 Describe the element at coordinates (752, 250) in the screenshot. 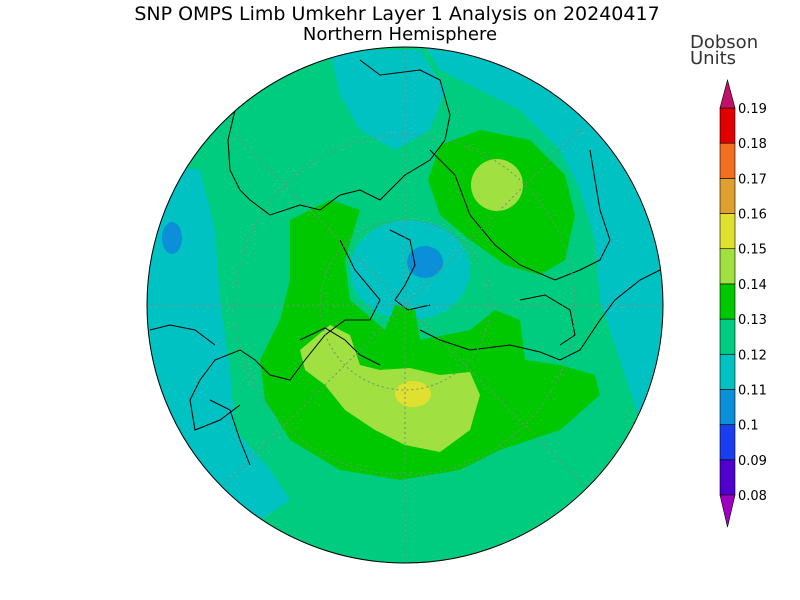

I see `colorbar-tick-label: 0.15` at that location.